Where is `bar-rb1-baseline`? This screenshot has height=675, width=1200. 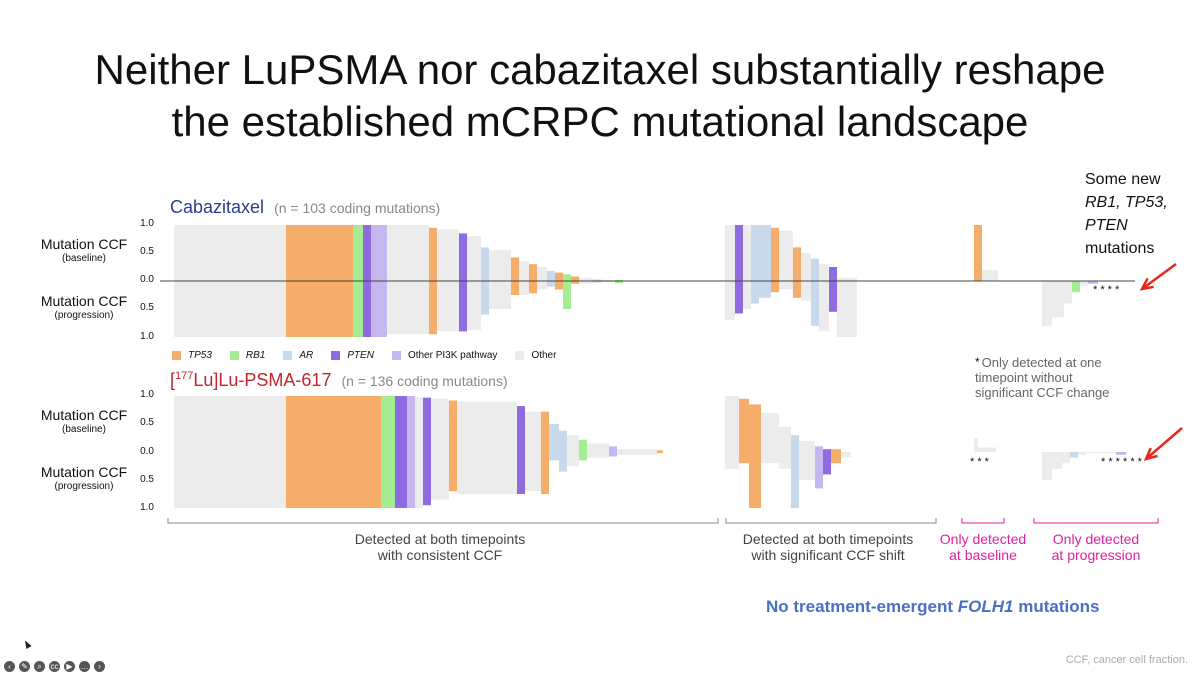
bar-rb1-baseline is located at coordinates (358, 253).